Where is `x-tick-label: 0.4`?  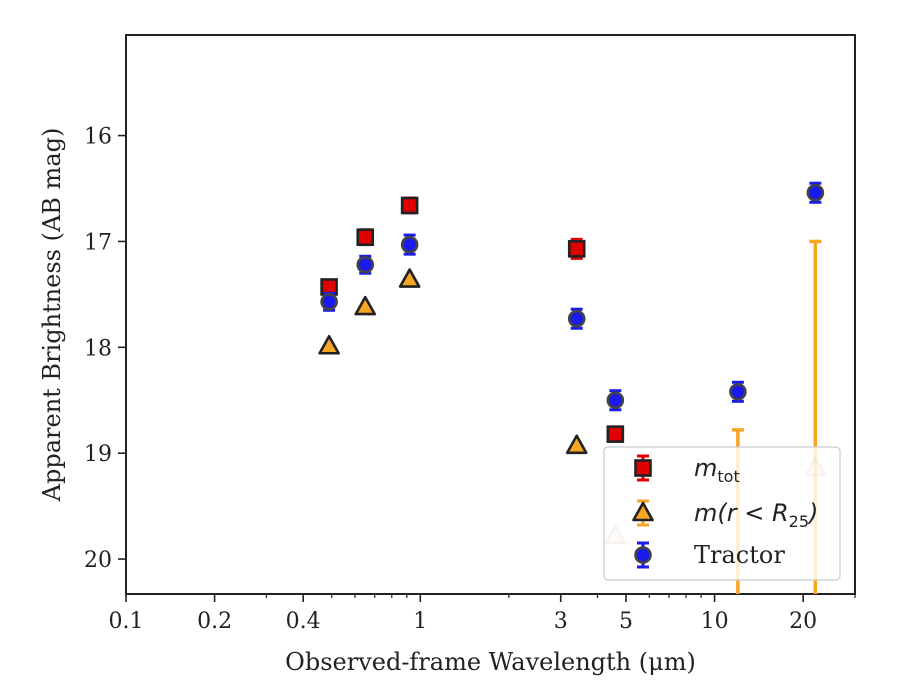
x-tick-label: 0.4 is located at coordinates (303, 621).